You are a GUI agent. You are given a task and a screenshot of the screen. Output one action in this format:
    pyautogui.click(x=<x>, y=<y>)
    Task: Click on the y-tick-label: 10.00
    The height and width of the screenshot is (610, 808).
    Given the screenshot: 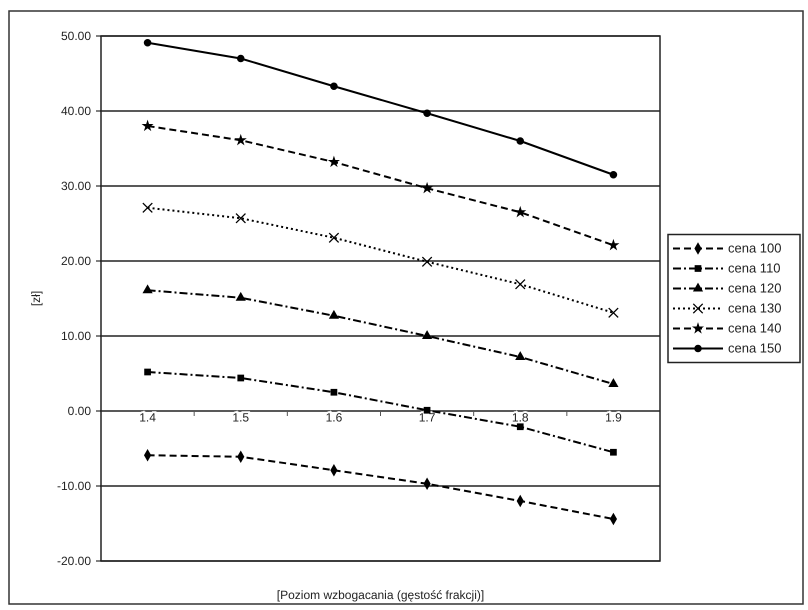 What is the action you would take?
    pyautogui.click(x=76, y=335)
    